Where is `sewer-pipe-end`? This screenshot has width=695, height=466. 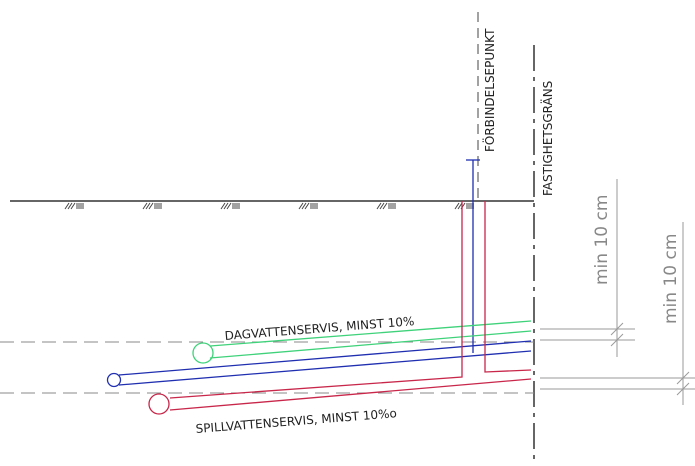
sewer-pipe-end is located at coordinates (159, 404).